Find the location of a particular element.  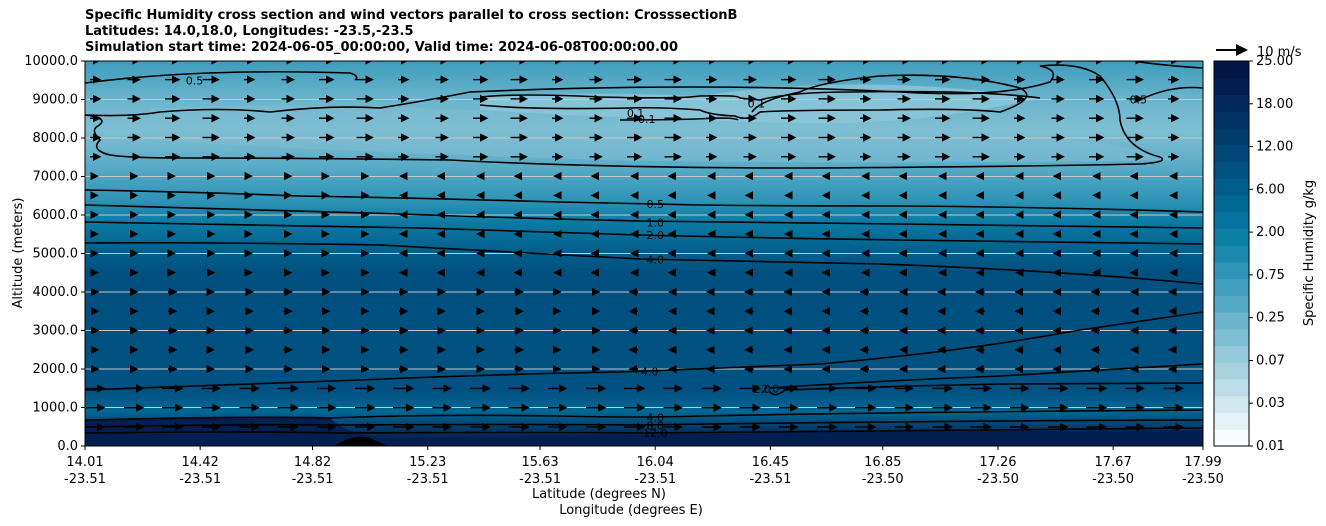

x-tick-label-latitude: 15.63 is located at coordinates (539, 462).